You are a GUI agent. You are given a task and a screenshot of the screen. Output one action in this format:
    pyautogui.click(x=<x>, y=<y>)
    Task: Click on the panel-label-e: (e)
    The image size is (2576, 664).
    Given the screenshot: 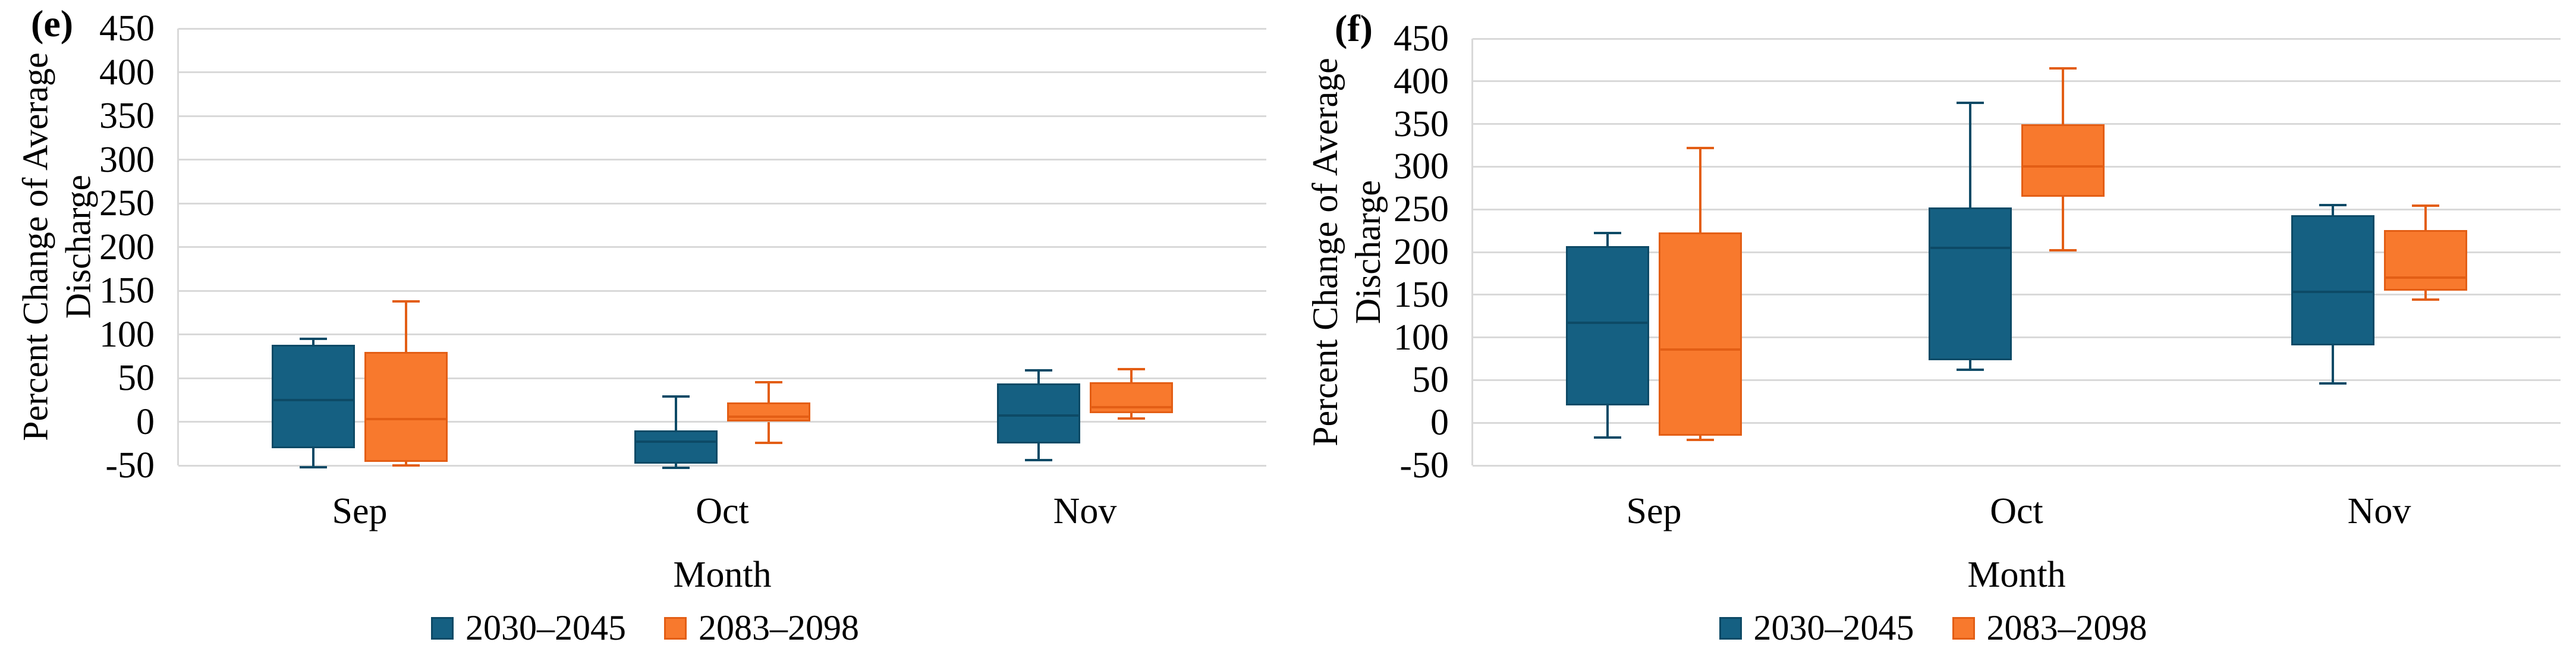 What is the action you would take?
    pyautogui.click(x=52, y=23)
    